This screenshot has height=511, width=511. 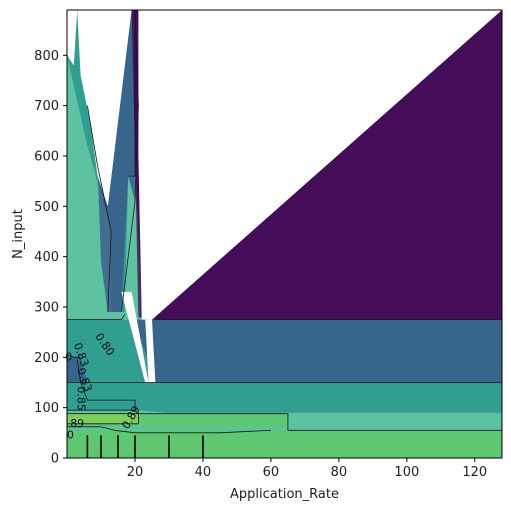 What do you see at coordinates (46, 358) in the screenshot?
I see `y-tick-label-200: 200` at bounding box center [46, 358].